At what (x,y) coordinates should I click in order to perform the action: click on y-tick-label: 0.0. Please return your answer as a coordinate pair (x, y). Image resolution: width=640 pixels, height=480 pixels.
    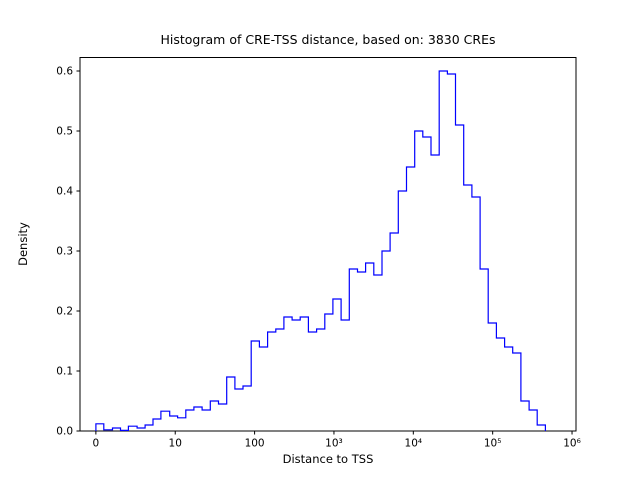
    Looking at the image, I should click on (64, 432).